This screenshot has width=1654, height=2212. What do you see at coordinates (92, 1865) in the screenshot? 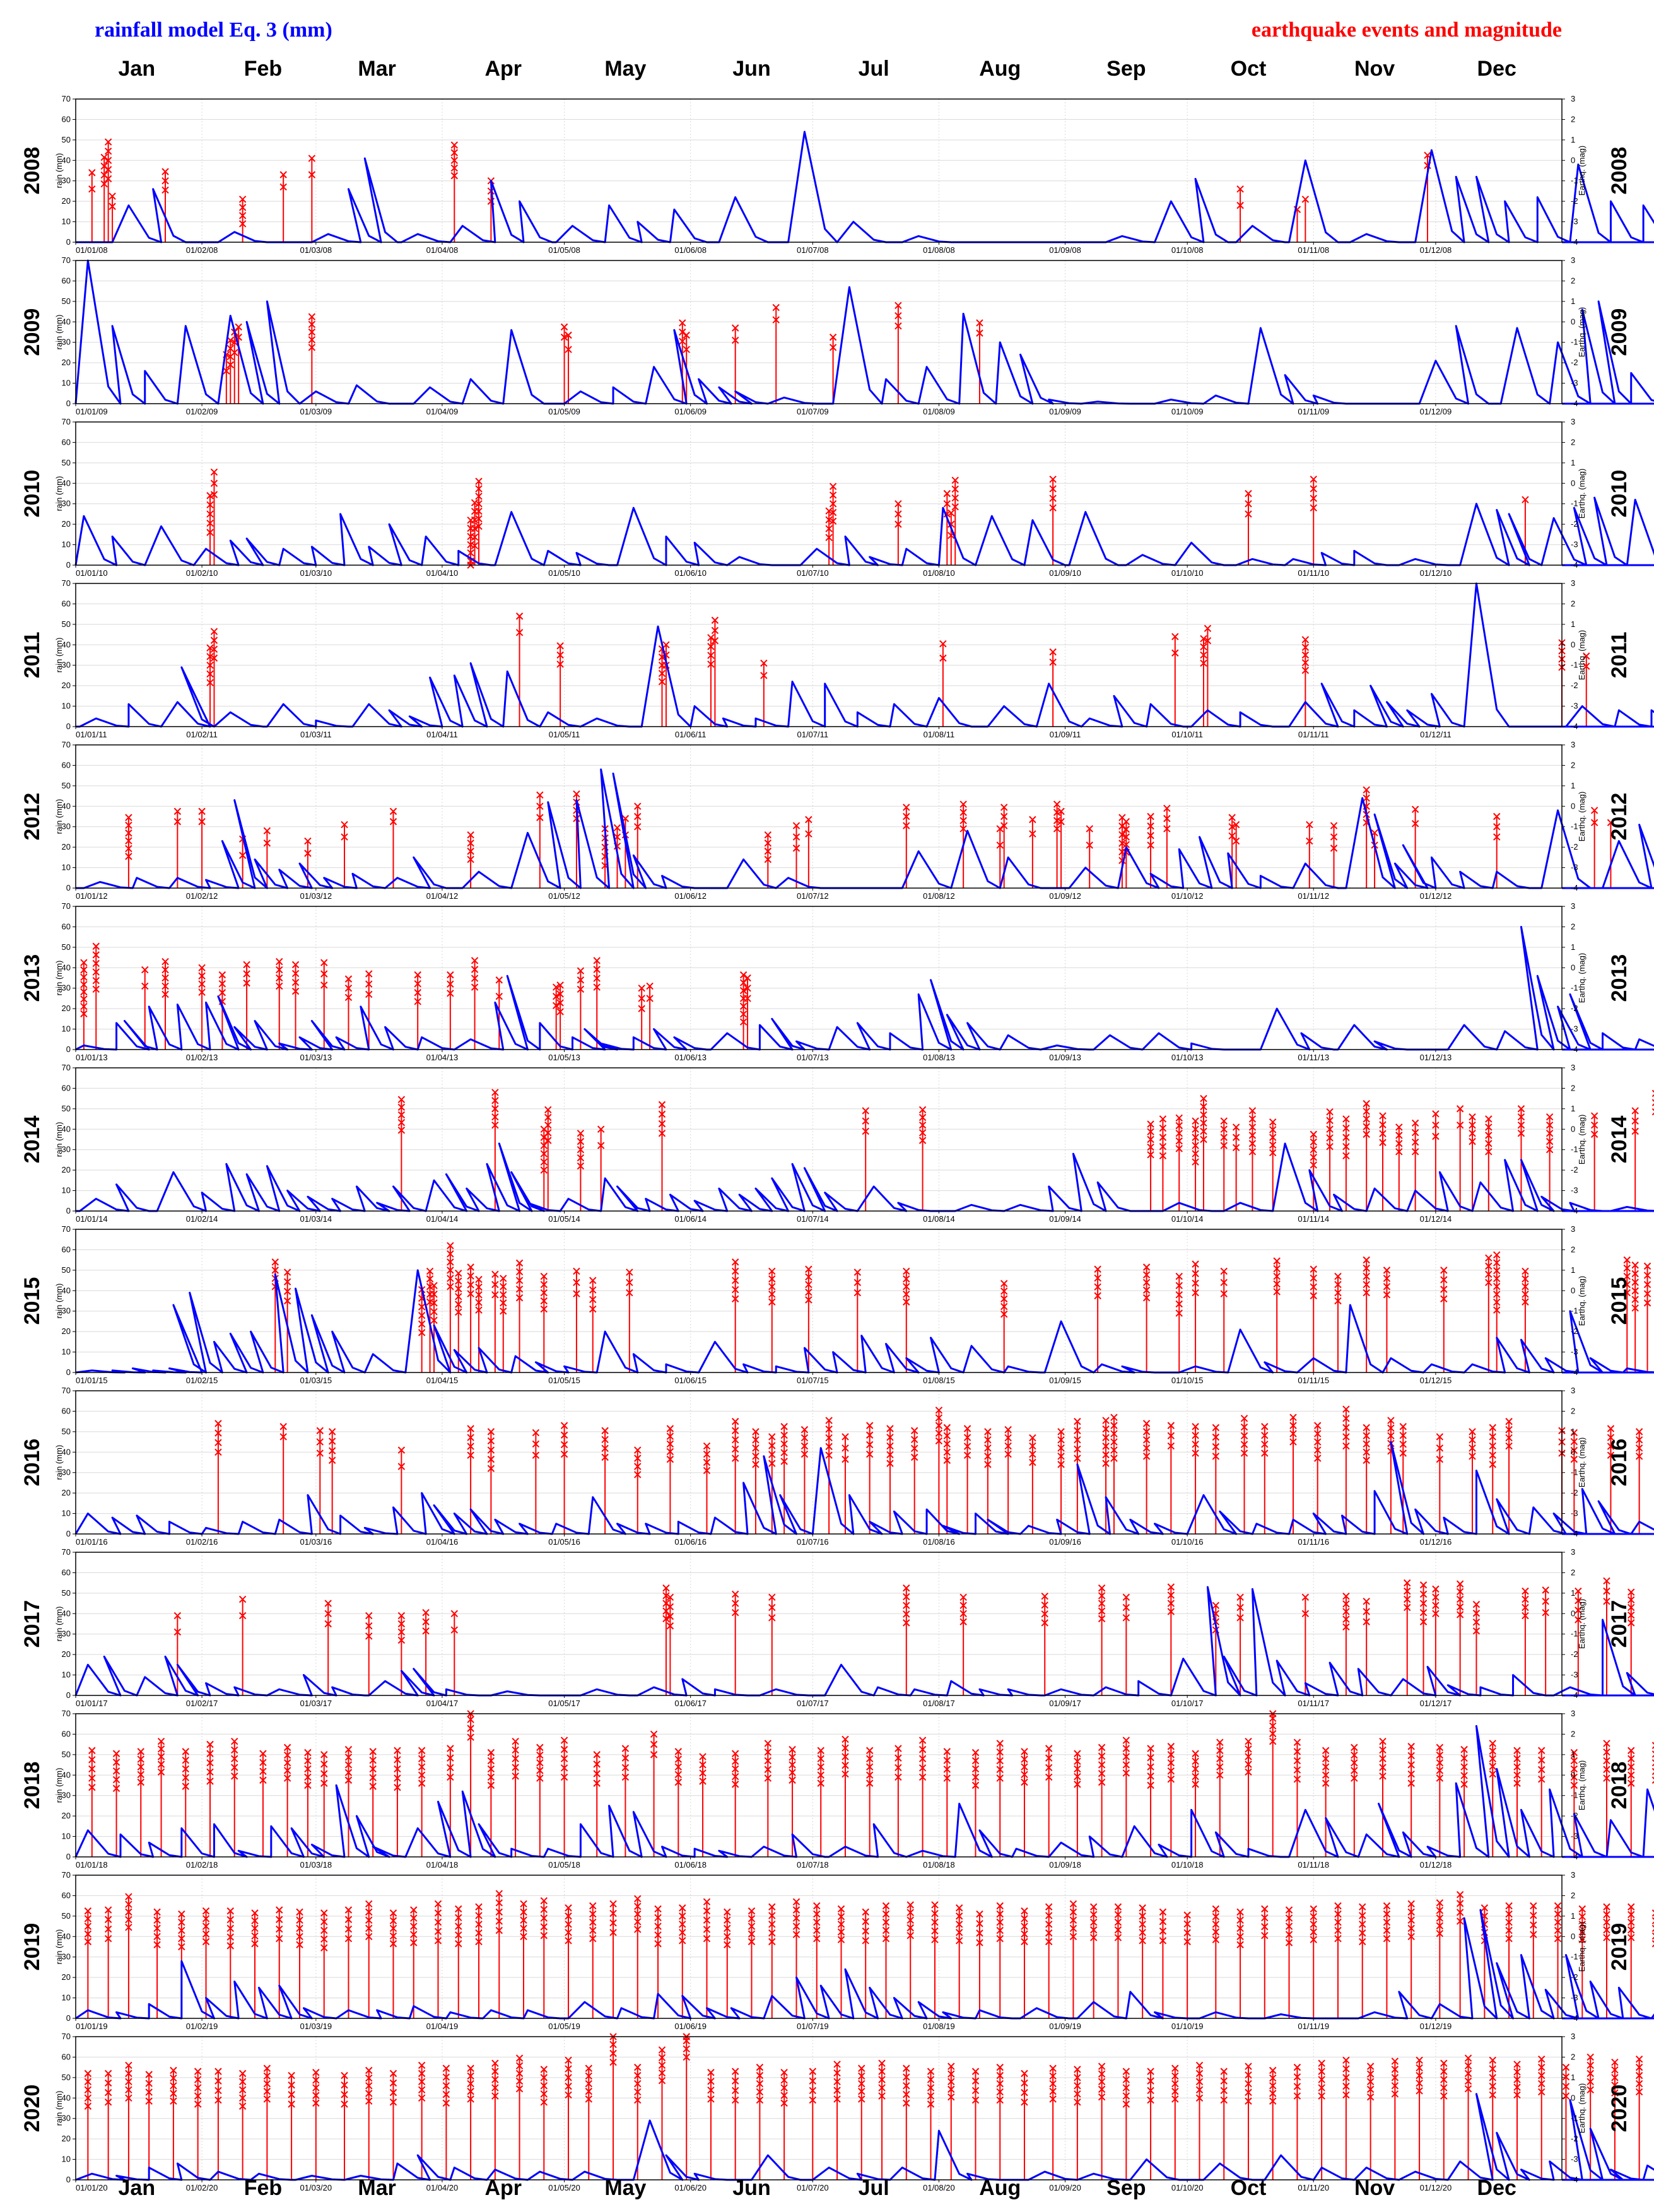
I see `x-tick-label: 01/01/18` at bounding box center [92, 1865].